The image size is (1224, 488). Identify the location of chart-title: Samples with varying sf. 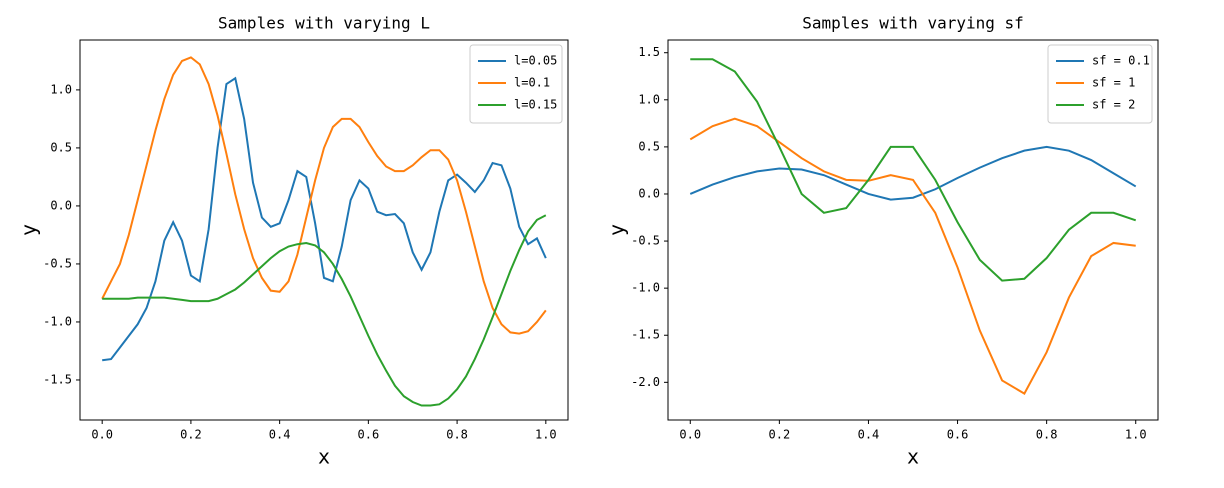
(913, 23).